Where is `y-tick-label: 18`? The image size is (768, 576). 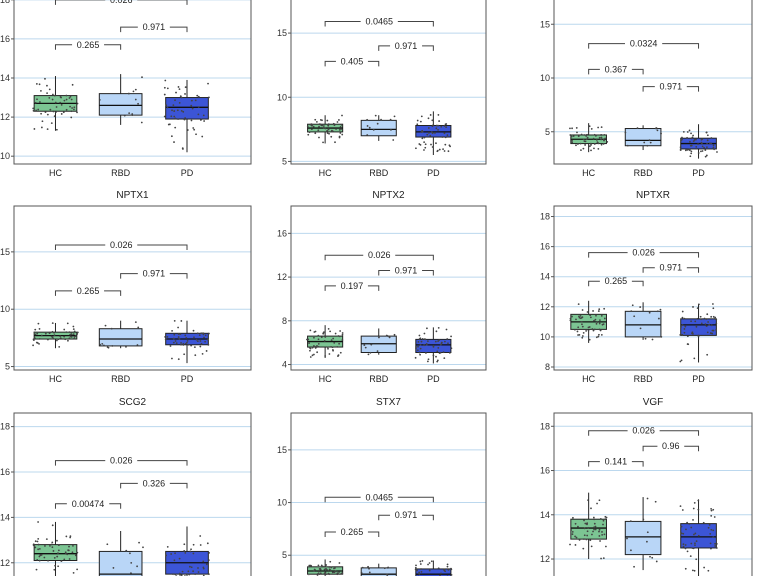
y-tick-label: 18 is located at coordinates (545, 426).